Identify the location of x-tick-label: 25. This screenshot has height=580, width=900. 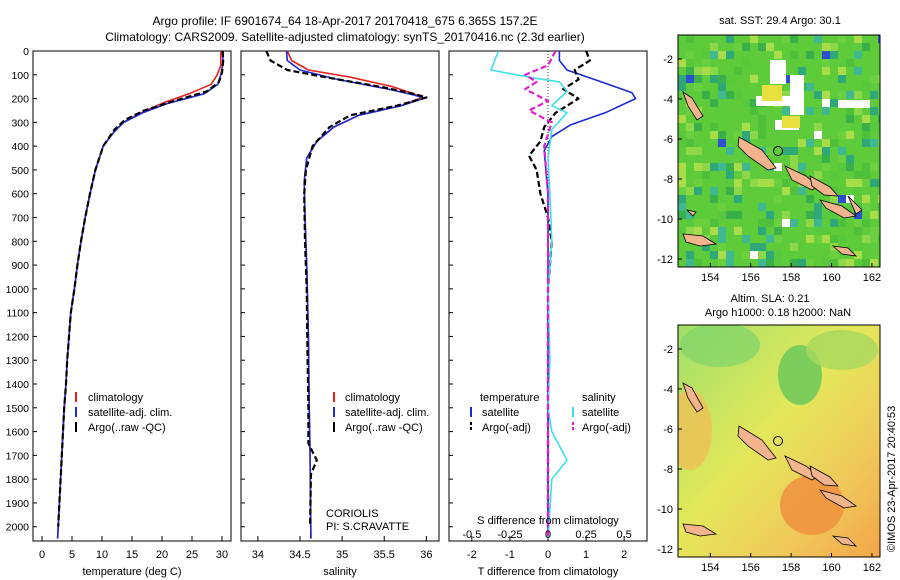
(192, 555).